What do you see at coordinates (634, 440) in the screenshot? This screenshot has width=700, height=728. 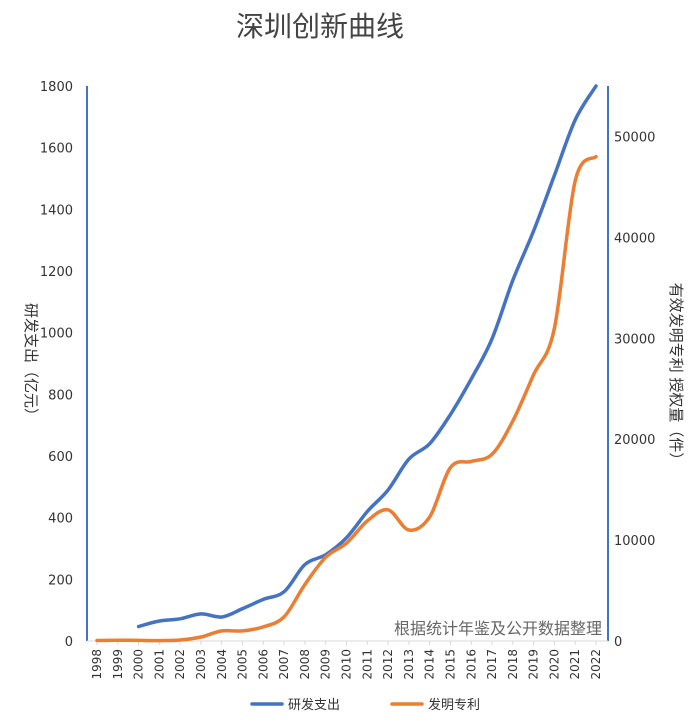 I see `y2-tick-label: 20000` at bounding box center [634, 440].